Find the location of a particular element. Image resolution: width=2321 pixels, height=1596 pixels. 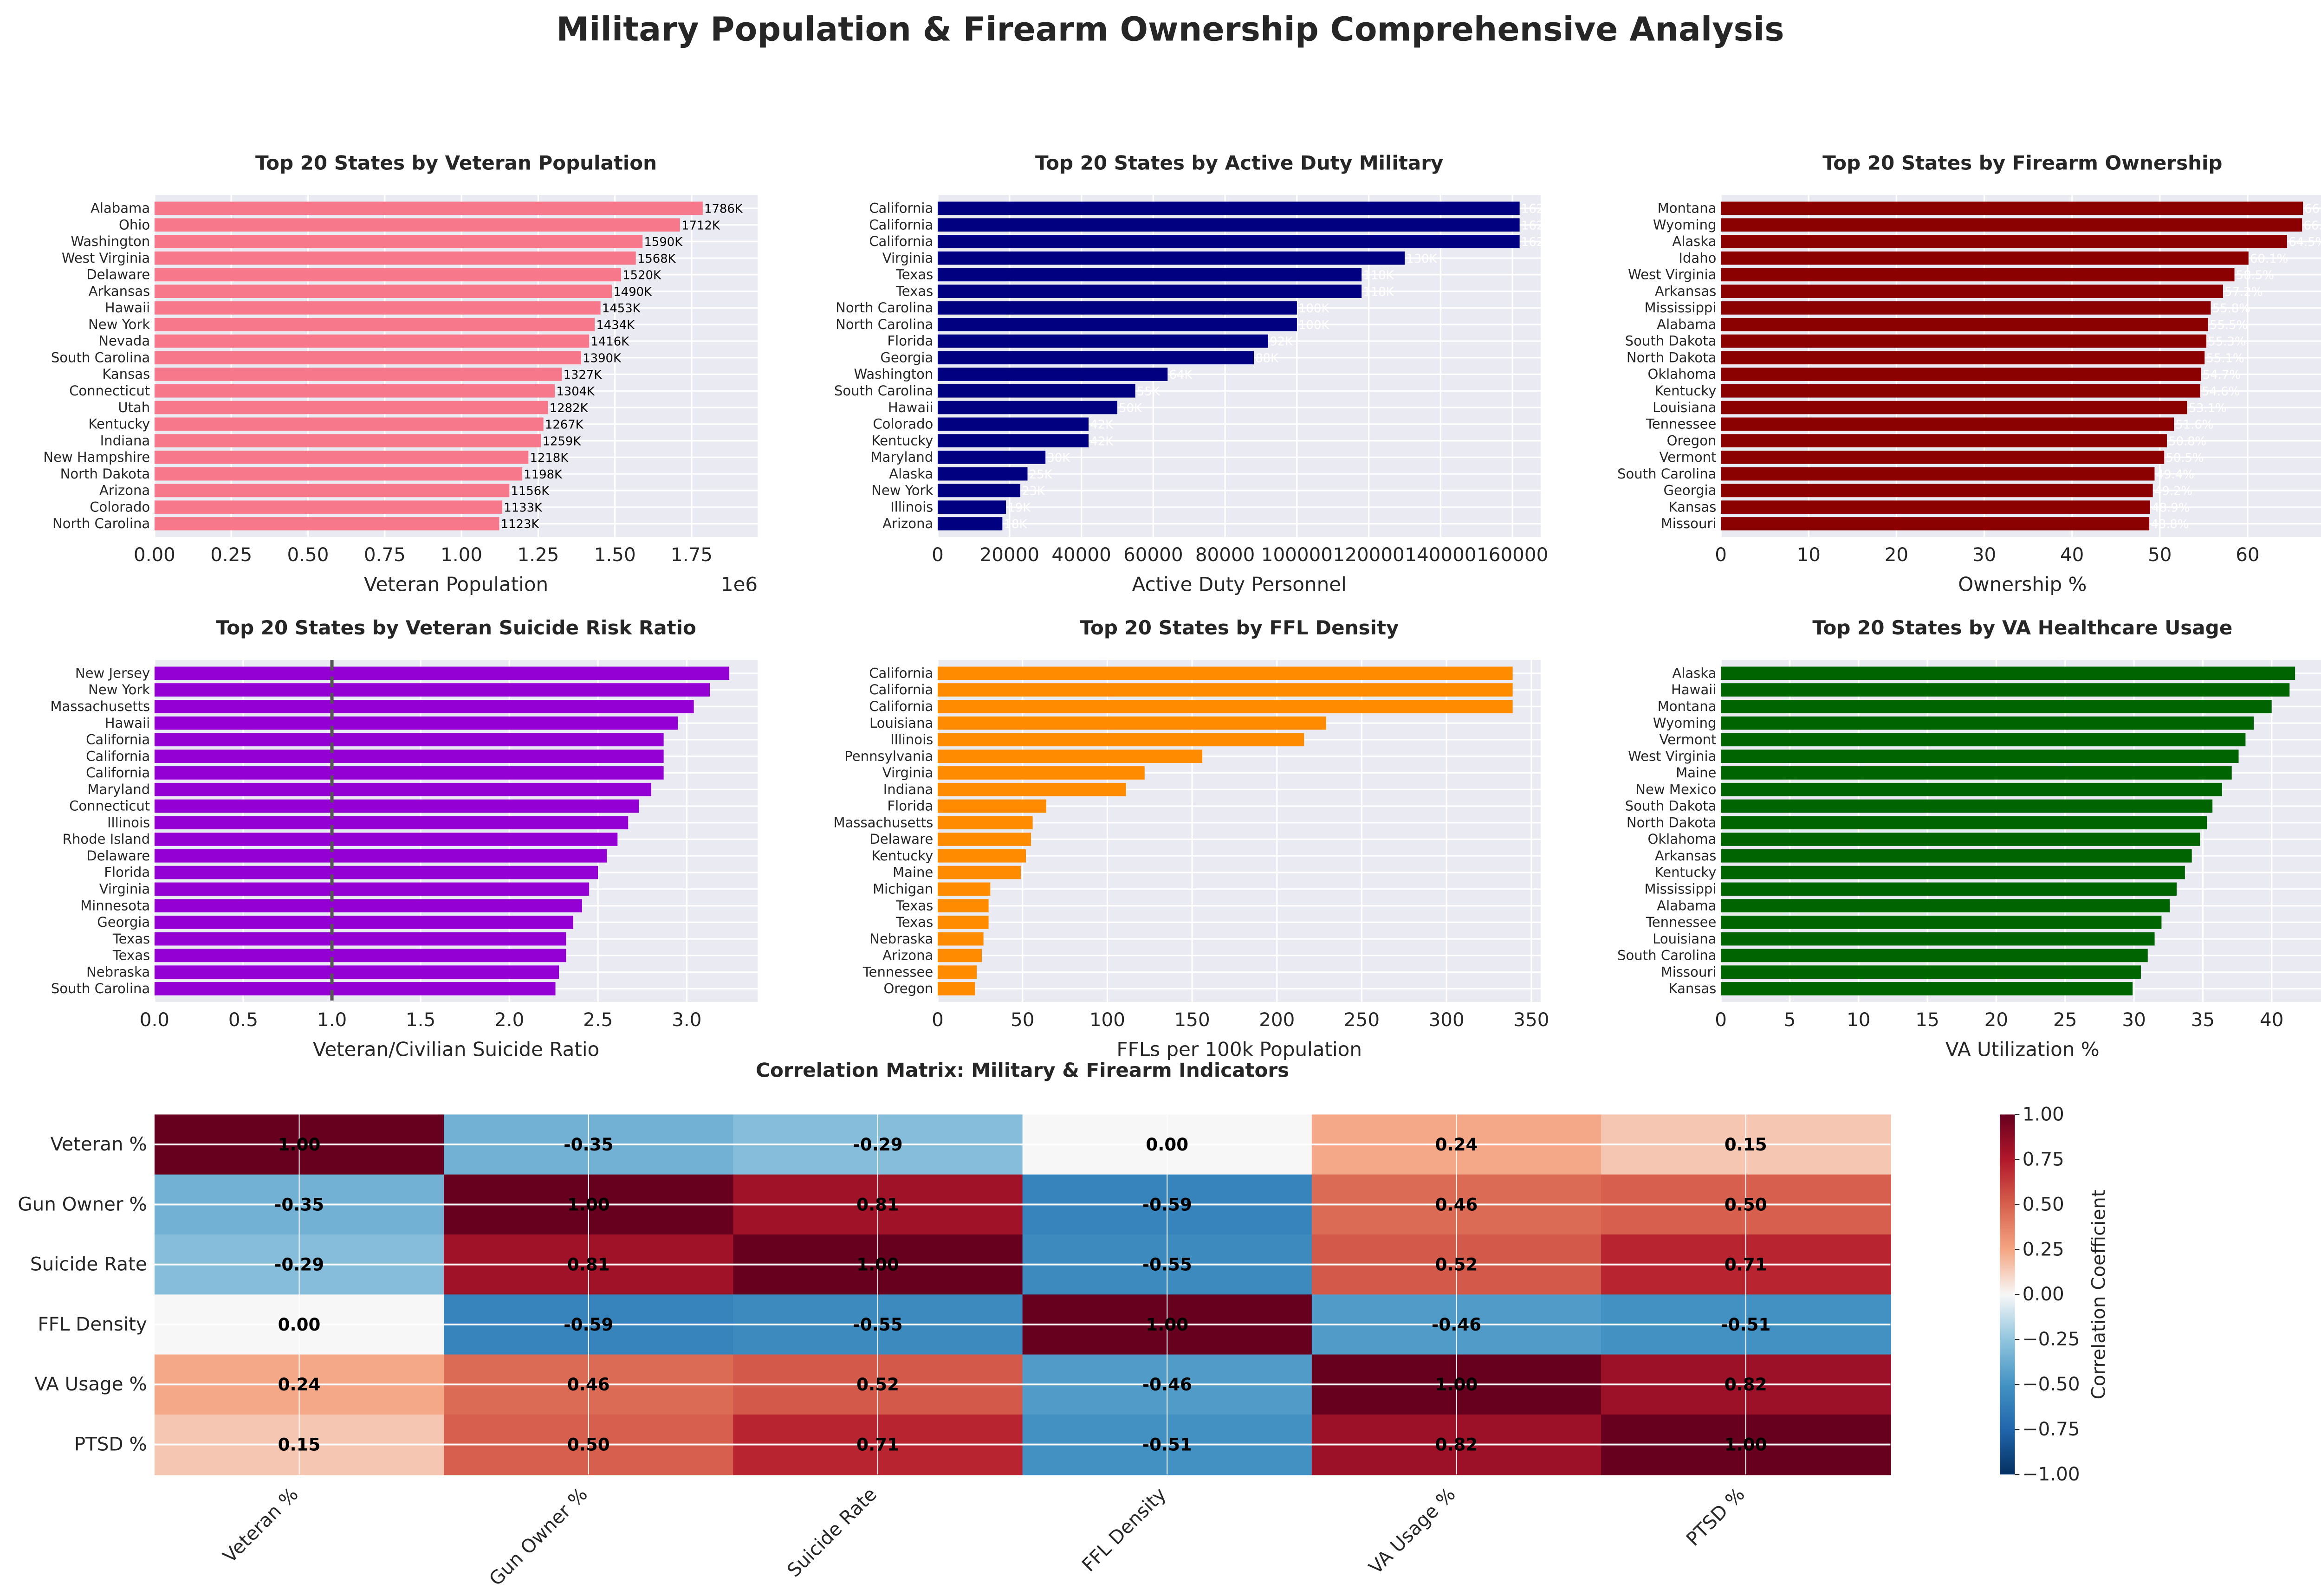

x-tick-label: 0.25 is located at coordinates (231, 554).